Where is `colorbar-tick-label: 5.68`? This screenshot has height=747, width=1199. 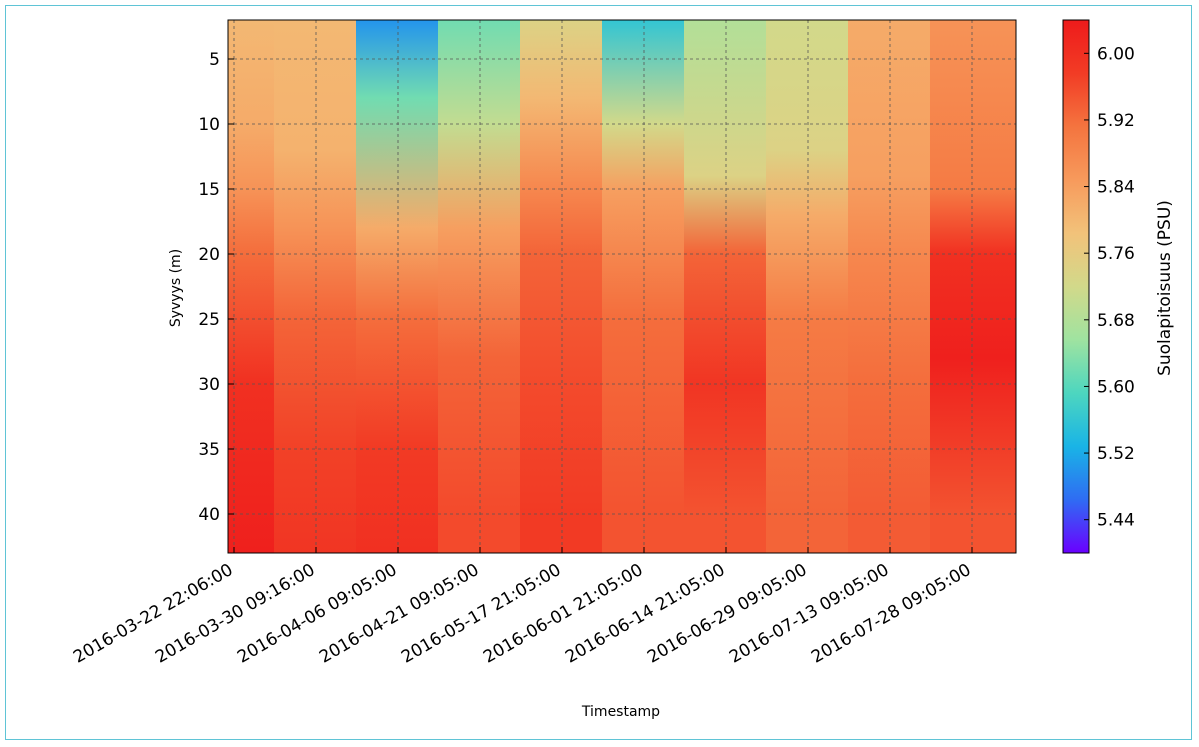
colorbar-tick-label: 5.68 is located at coordinates (1116, 321).